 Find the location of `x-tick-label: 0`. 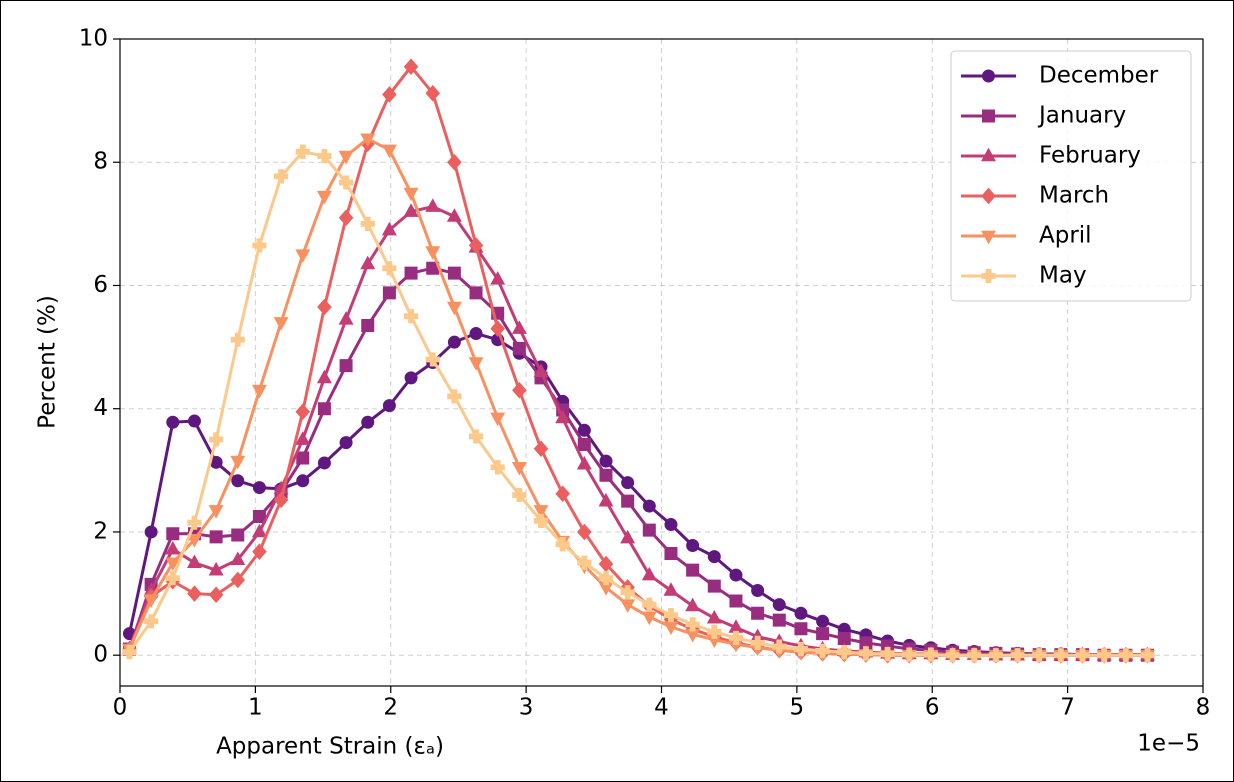

x-tick-label: 0 is located at coordinates (120, 708).